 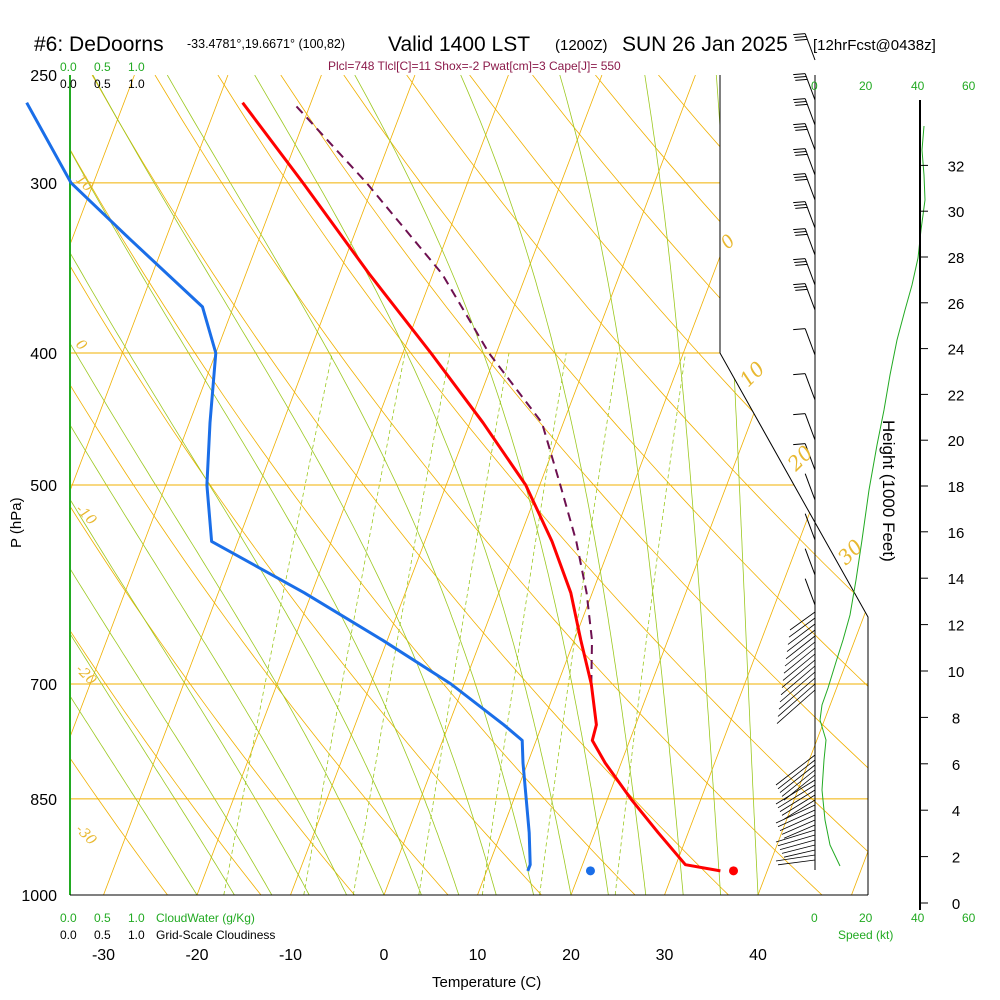 What do you see at coordinates (215, 935) in the screenshot?
I see `cloudiness-title: Grid-Scale Cloudiness` at bounding box center [215, 935].